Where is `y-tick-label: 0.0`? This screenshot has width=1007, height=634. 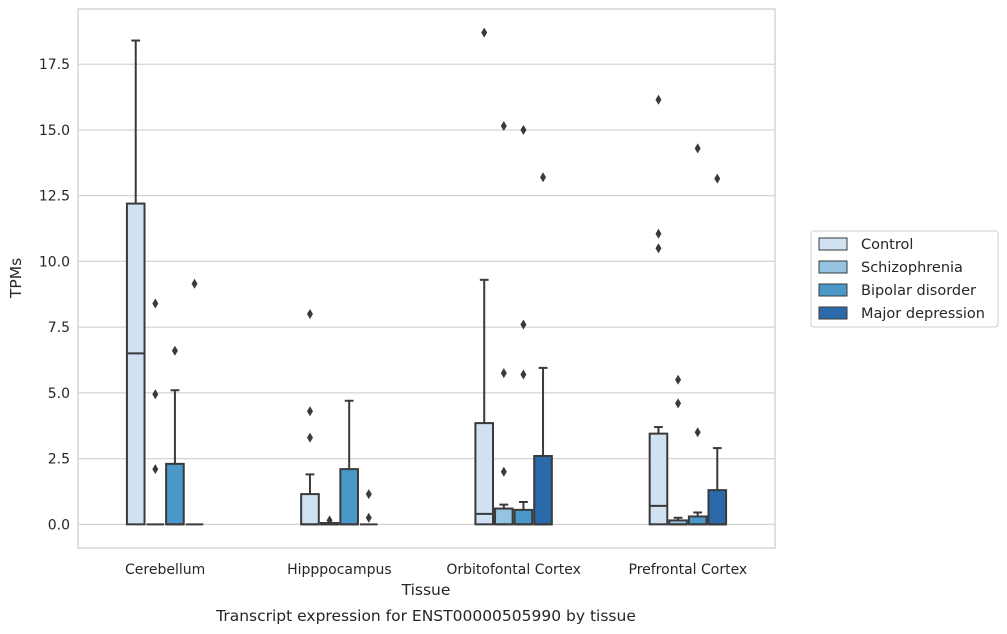
y-tick-label: 0.0 is located at coordinates (59, 525).